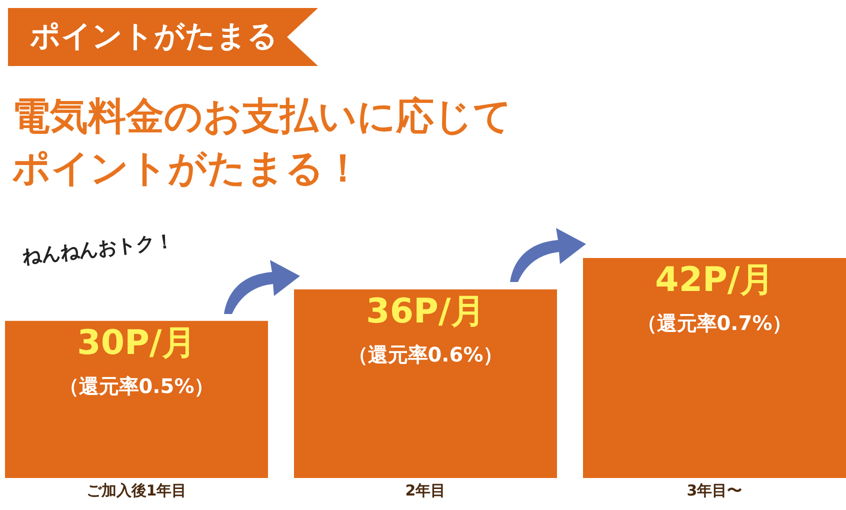 This screenshot has width=846, height=510. Describe the element at coordinates (98, 249) in the screenshot. I see `annotation: ねんねんおトク！` at that location.